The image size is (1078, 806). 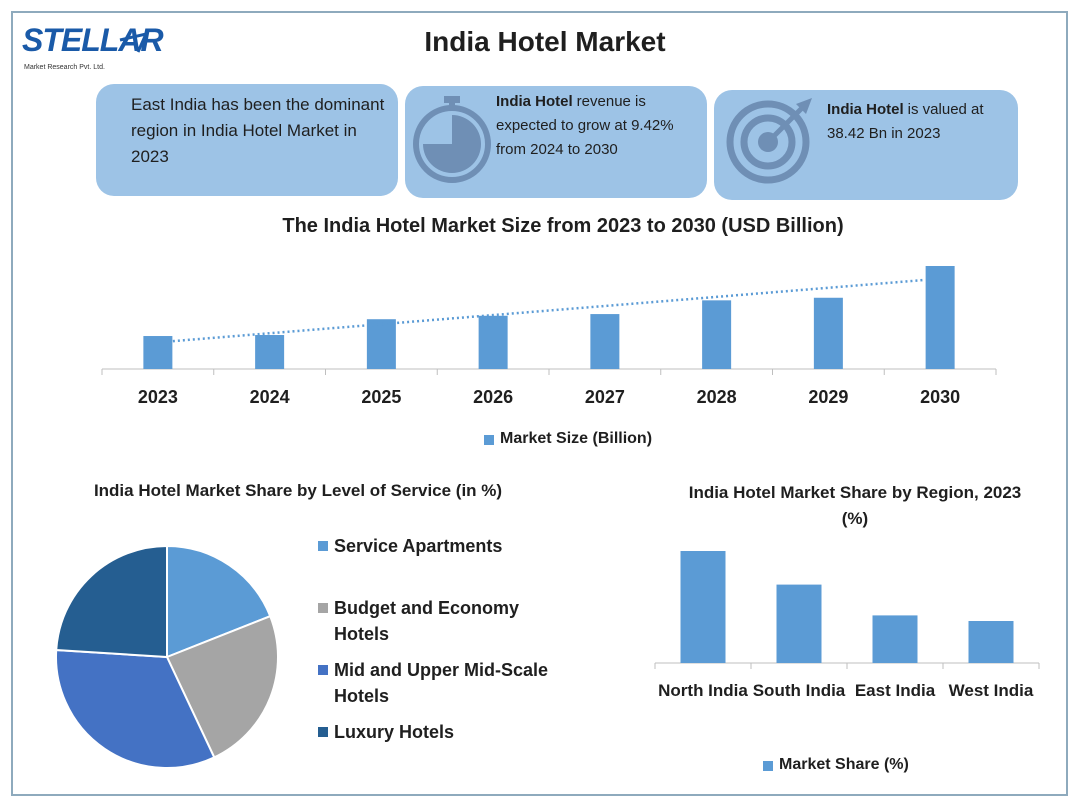 What do you see at coordinates (418, 546) in the screenshot?
I see `legend-label: Service Apartments` at bounding box center [418, 546].